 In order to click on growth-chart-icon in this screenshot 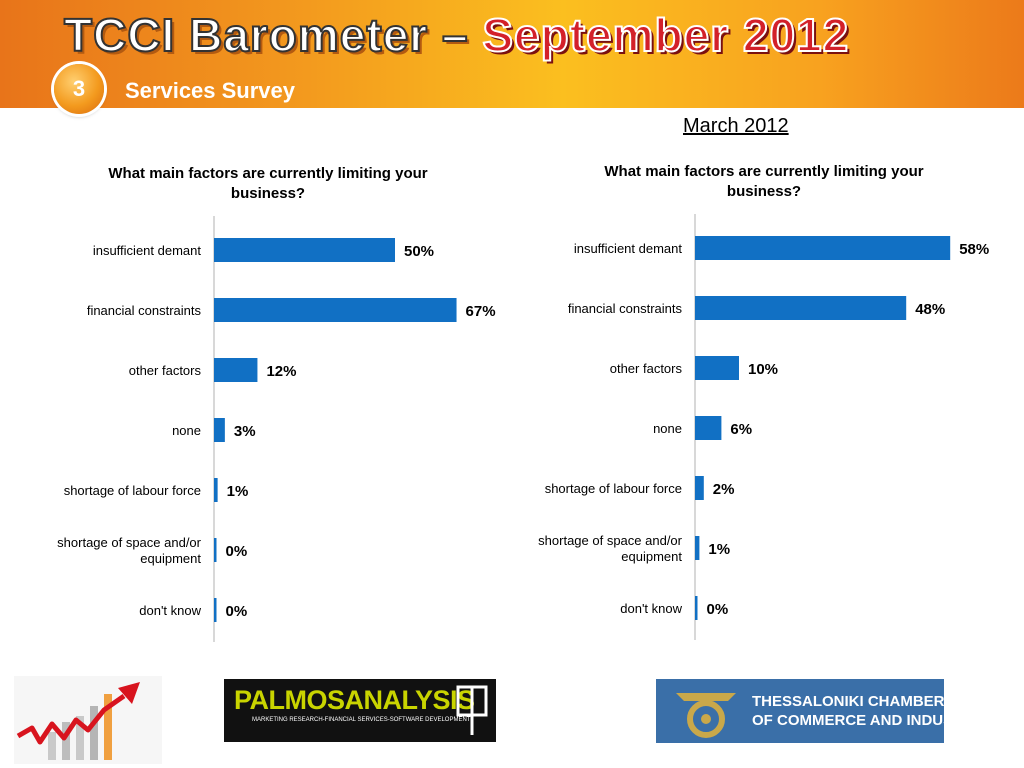, I will do `click(88, 720)`.